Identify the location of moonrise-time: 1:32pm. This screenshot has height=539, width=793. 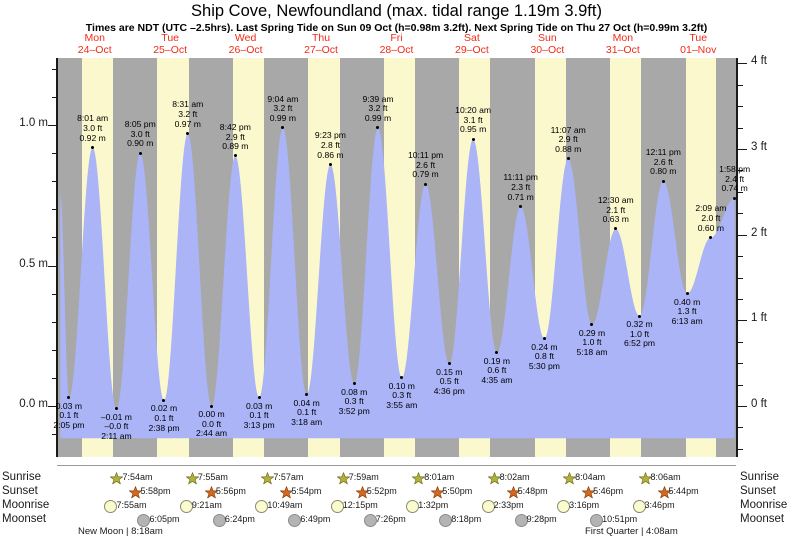
(433, 505).